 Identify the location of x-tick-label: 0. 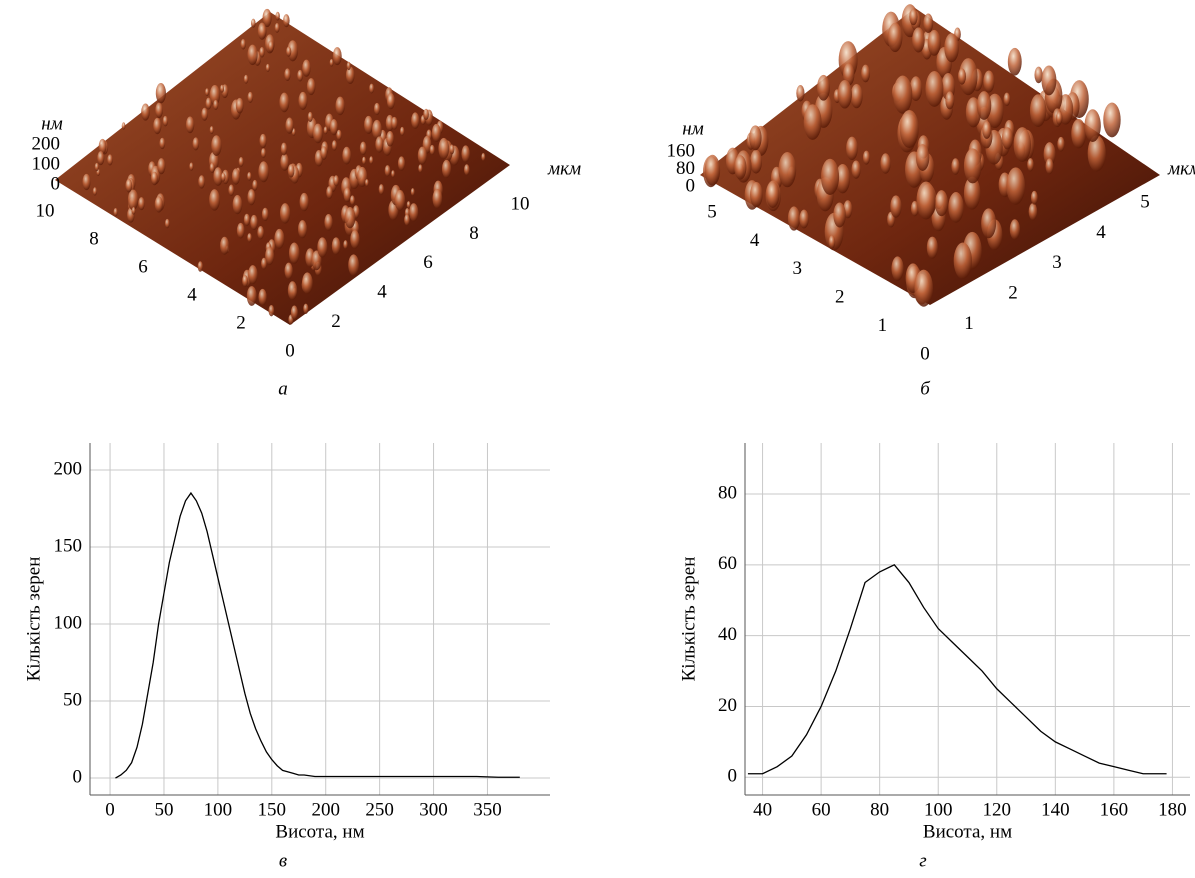
(110, 809).